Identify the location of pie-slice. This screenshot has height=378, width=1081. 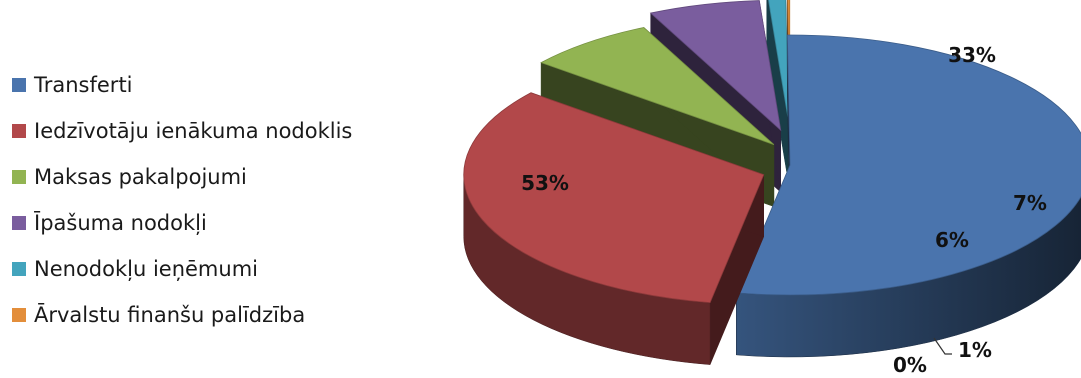
(777, 91).